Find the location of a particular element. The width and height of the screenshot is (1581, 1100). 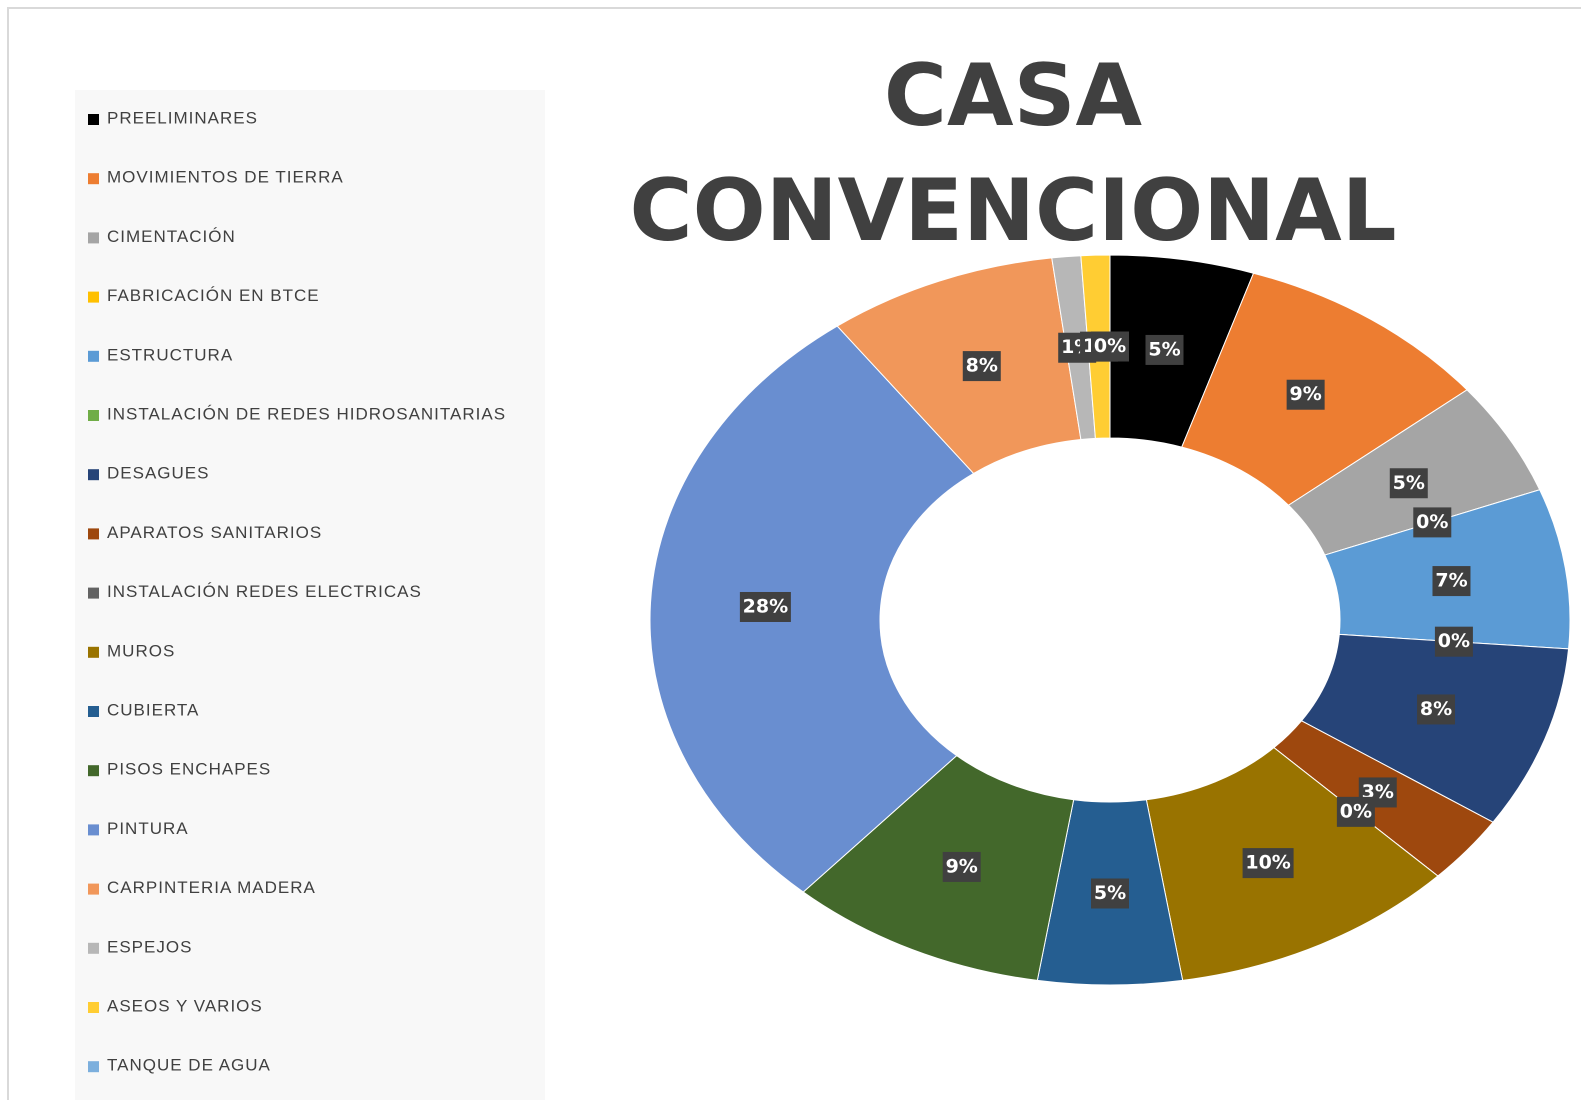

legend-label: FABRICACIÓN EN BTCE is located at coordinates (213, 295).